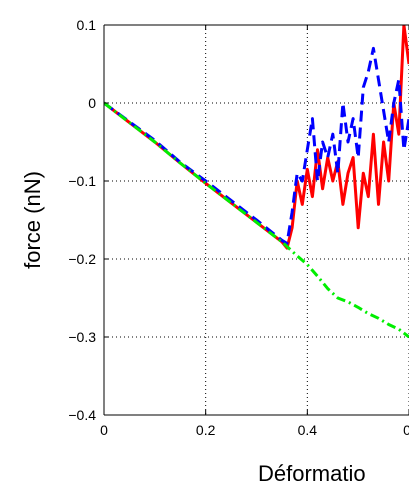 The image size is (409, 486). What do you see at coordinates (308, 430) in the screenshot?
I see `x-tick-label: 0.4` at bounding box center [308, 430].